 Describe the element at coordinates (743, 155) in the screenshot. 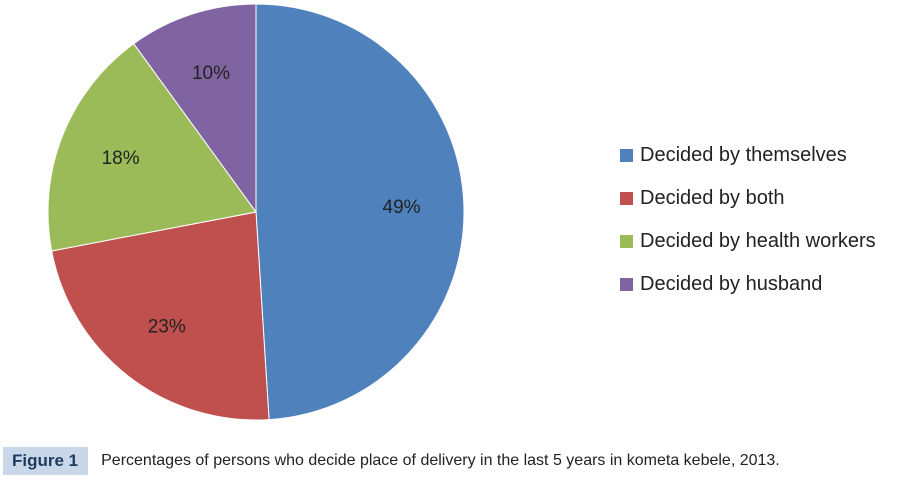

I see `legend-label: Decided by themselves` at that location.